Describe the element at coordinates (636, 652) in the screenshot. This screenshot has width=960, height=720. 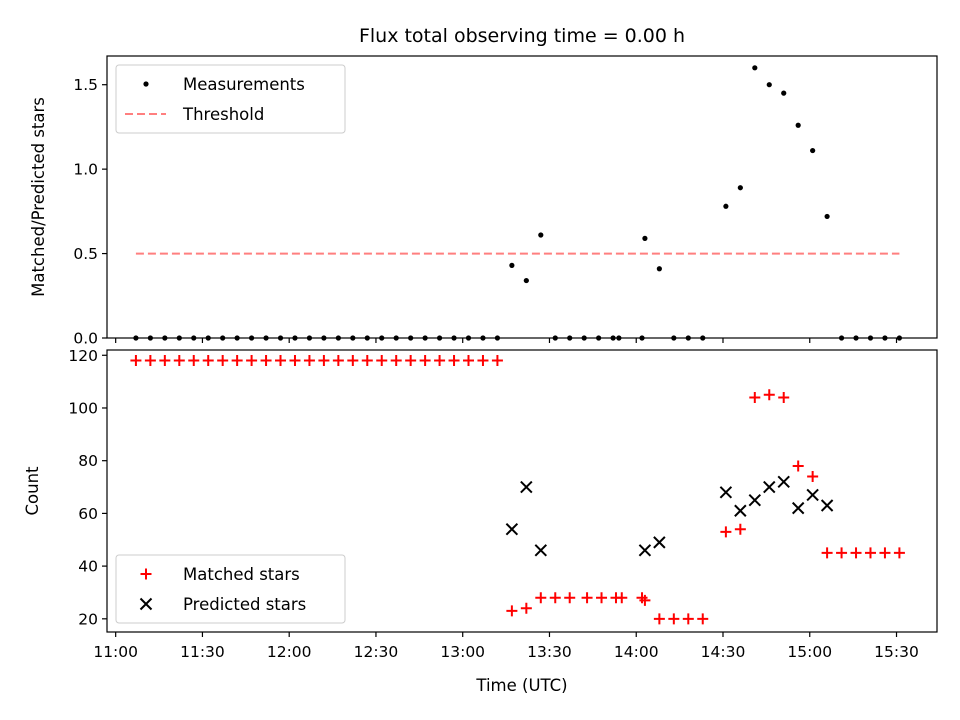
I see `x-tick-label: 14:00` at that location.